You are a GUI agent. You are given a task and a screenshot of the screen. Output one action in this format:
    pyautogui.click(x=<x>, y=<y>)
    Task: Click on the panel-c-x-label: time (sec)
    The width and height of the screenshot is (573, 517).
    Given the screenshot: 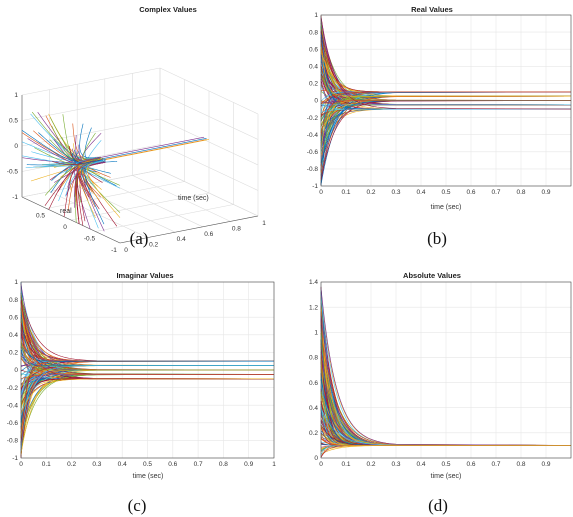 What is the action you would take?
    pyautogui.click(x=148, y=476)
    